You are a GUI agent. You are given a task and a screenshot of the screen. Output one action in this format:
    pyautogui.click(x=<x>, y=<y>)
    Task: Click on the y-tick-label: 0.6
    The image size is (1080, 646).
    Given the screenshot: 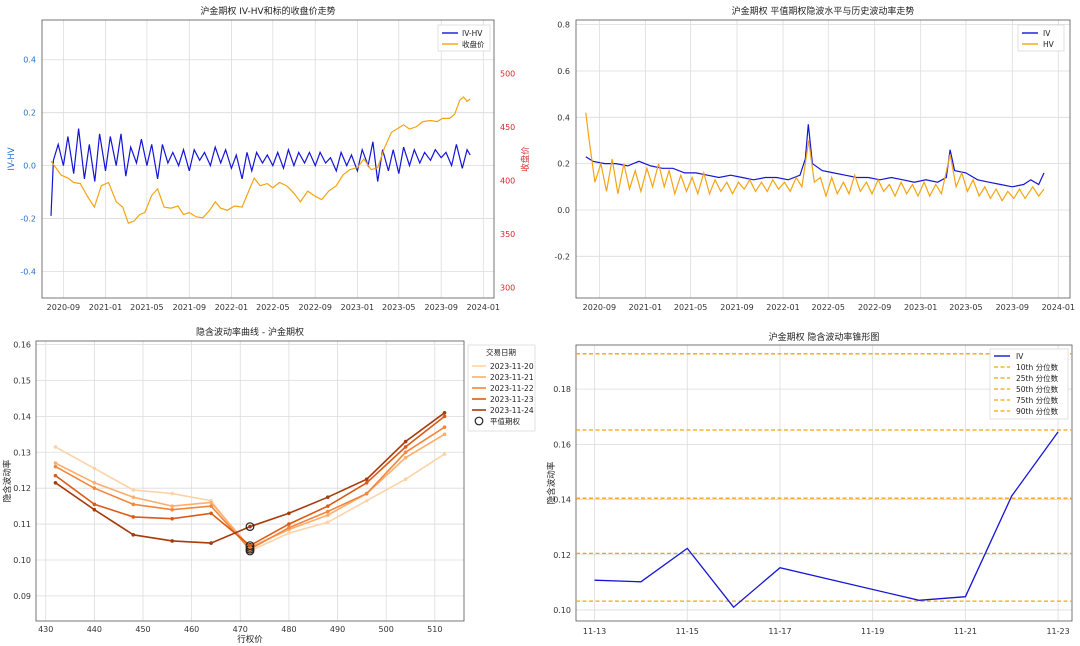 What is the action you would take?
    pyautogui.click(x=563, y=71)
    